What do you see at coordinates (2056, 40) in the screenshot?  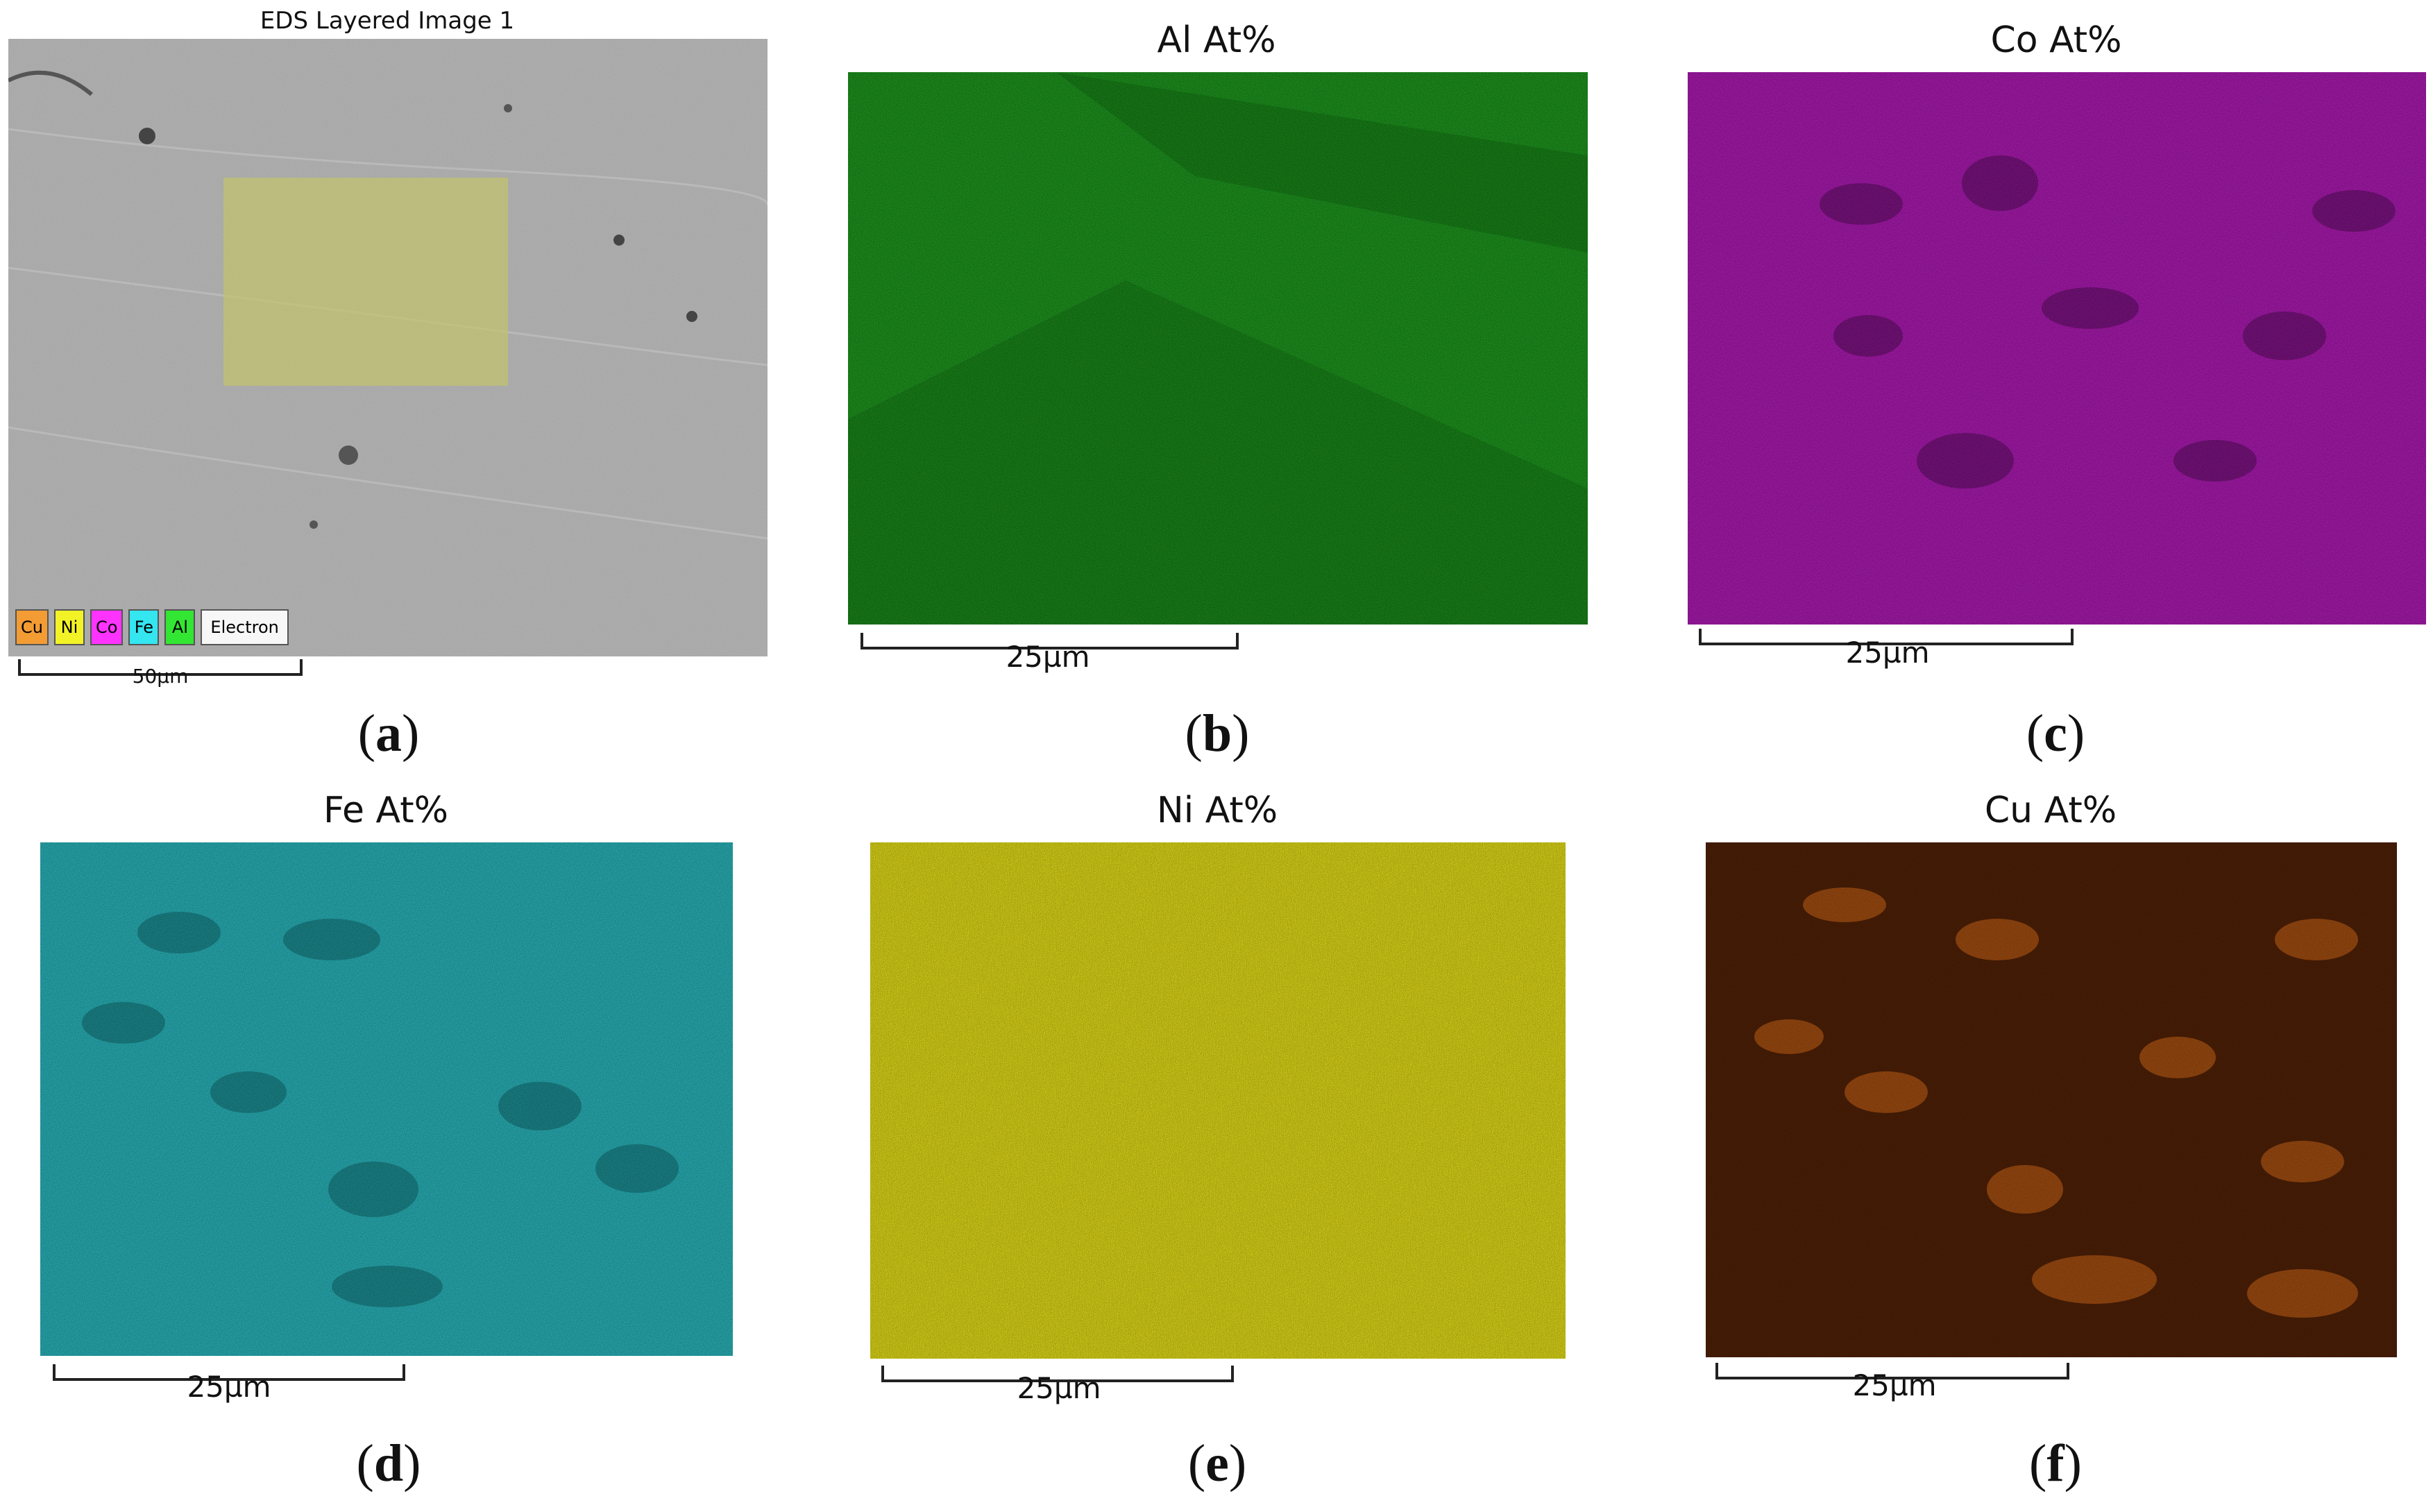 I see `panel-c-title: Co At%` at bounding box center [2056, 40].